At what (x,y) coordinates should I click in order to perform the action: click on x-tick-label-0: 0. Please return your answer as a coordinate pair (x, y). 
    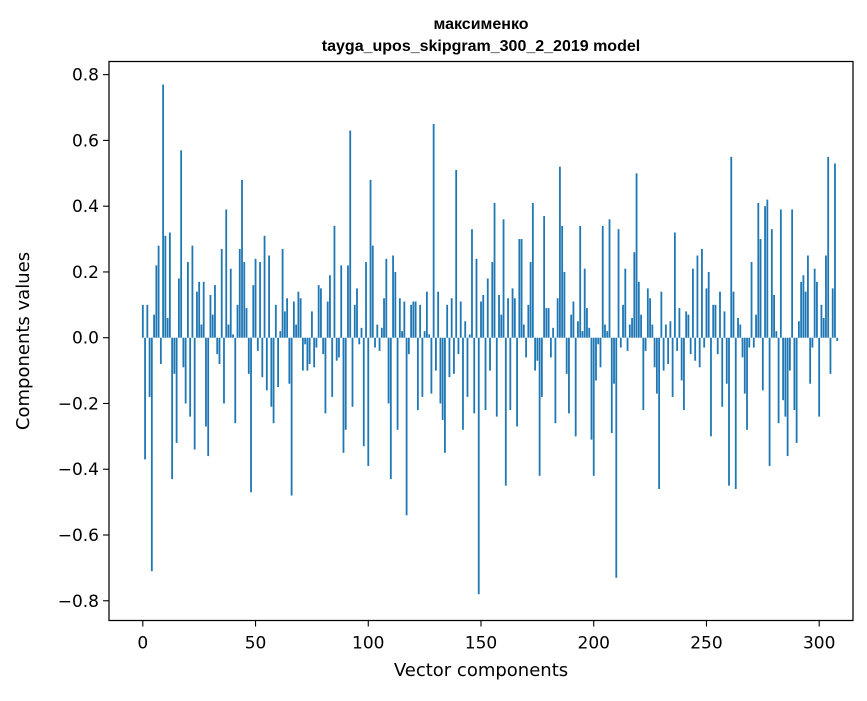
    Looking at the image, I should click on (142, 644).